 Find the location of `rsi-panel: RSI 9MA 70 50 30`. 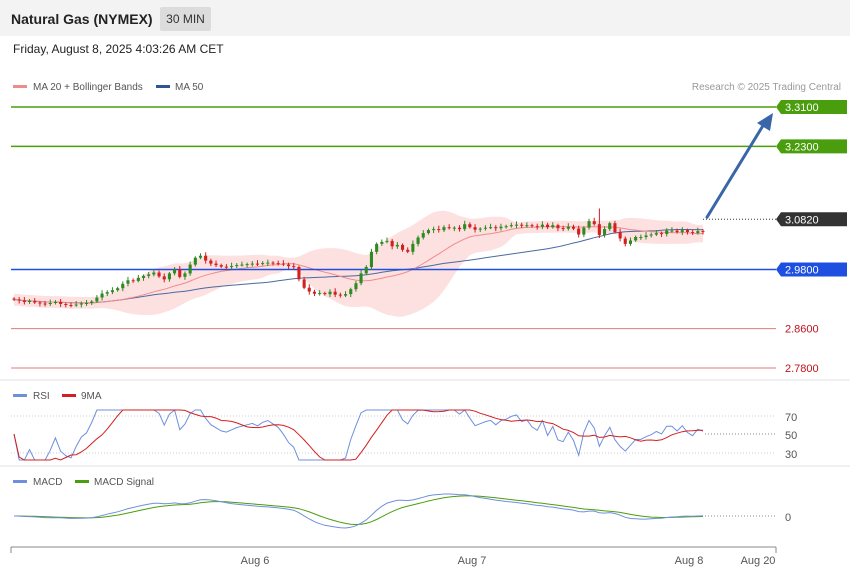

rsi-panel: RSI 9MA 70 50 30 is located at coordinates (404, 426).